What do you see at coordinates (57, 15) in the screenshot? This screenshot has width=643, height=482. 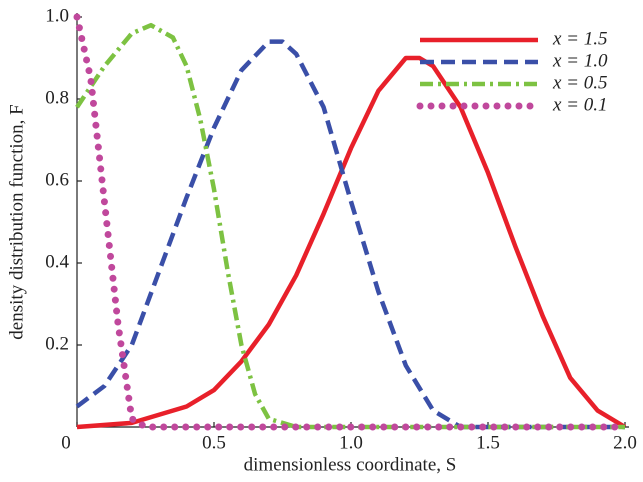 I see `y-tick-label: 1.0` at bounding box center [57, 15].